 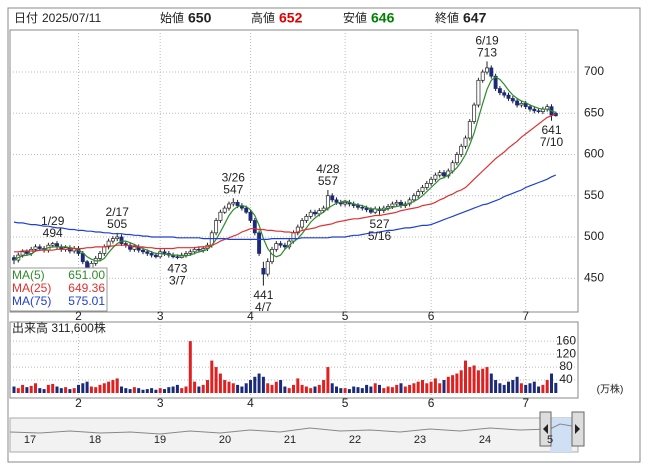 I want to click on annotation-price: 505, so click(x=117, y=224).